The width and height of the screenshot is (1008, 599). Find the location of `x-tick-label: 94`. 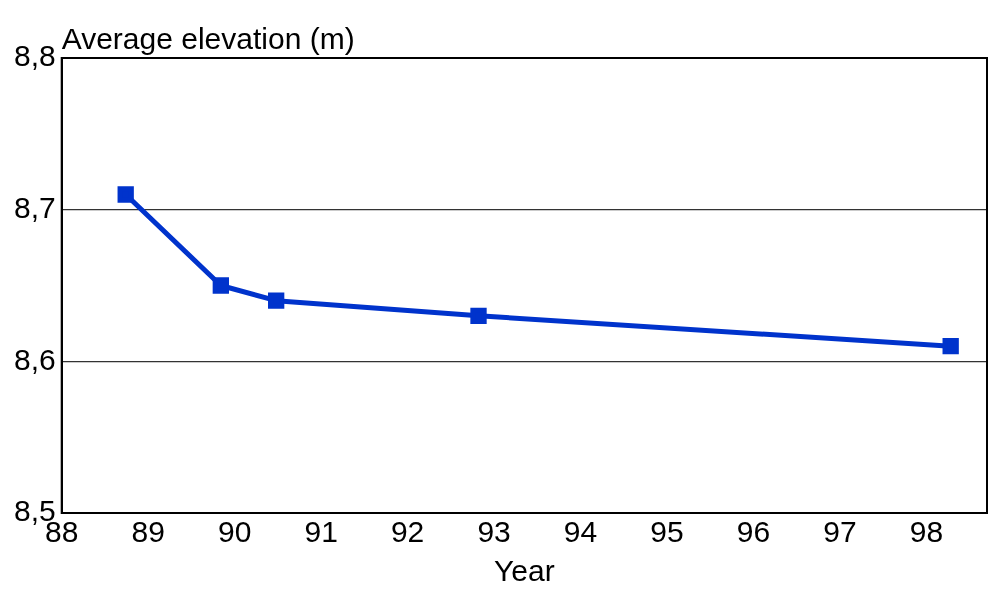

x-tick-label: 94 is located at coordinates (580, 532).